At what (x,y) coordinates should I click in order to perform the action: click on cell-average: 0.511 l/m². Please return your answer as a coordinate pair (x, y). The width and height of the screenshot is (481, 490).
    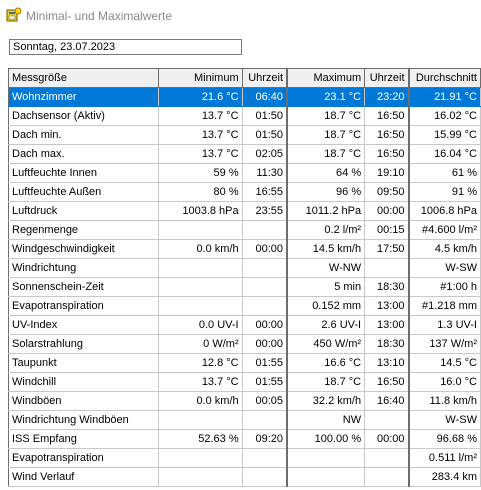
    Looking at the image, I should click on (444, 458).